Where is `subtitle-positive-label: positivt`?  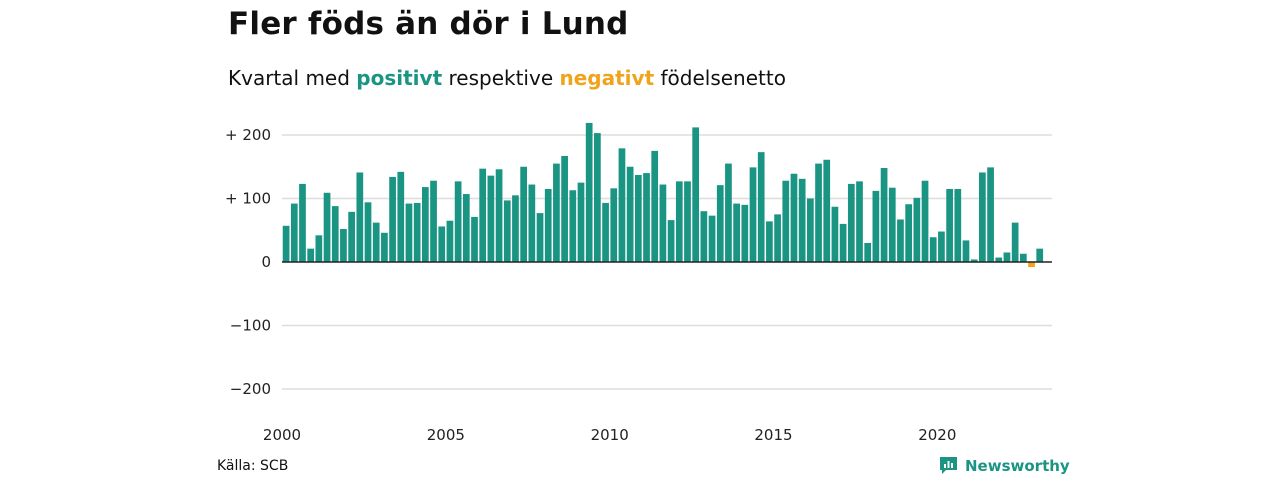 subtitle-positive-label: positivt is located at coordinates (399, 78).